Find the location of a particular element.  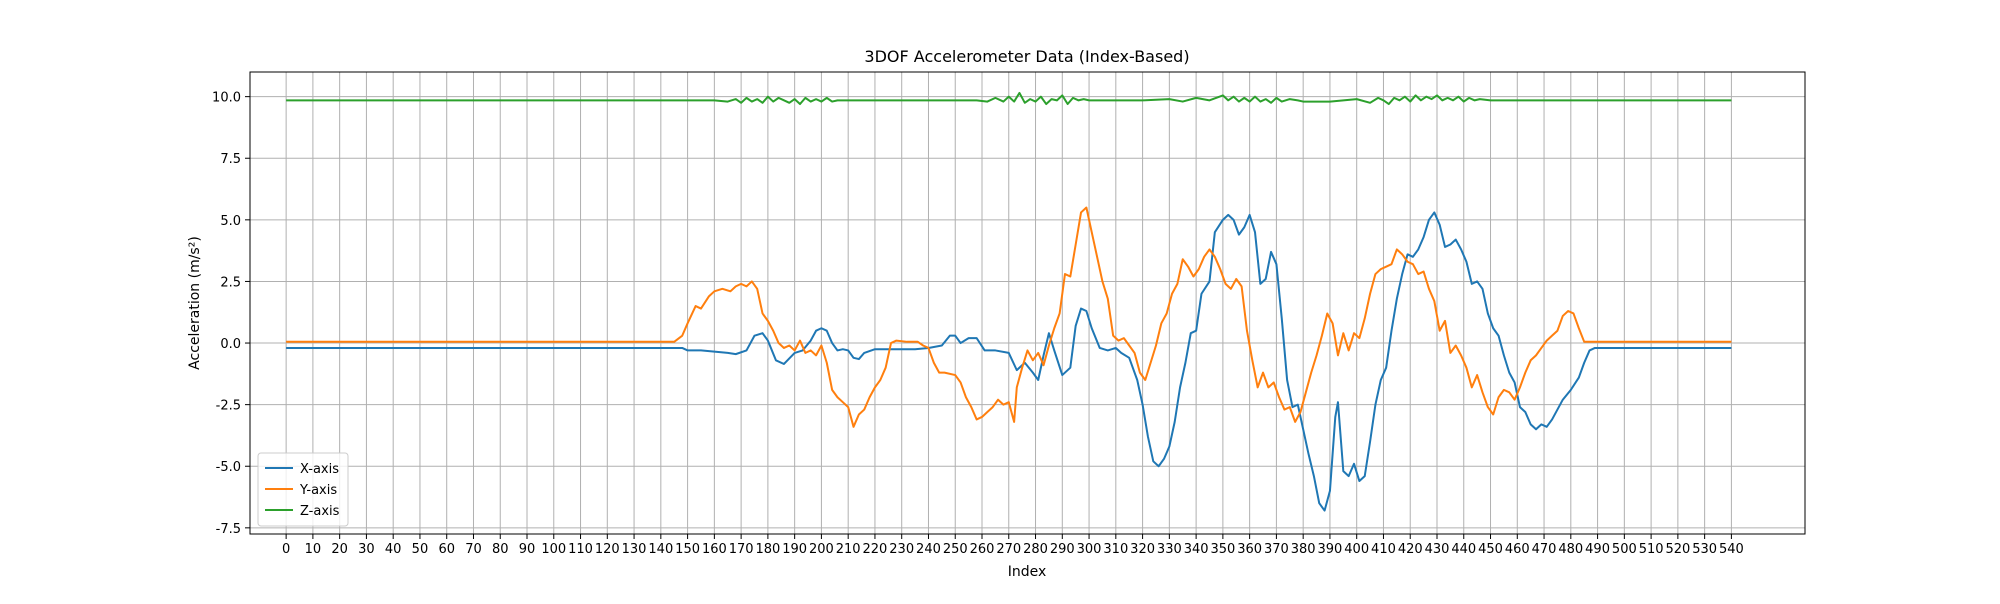

x-tick-label: 460 is located at coordinates (1517, 549).